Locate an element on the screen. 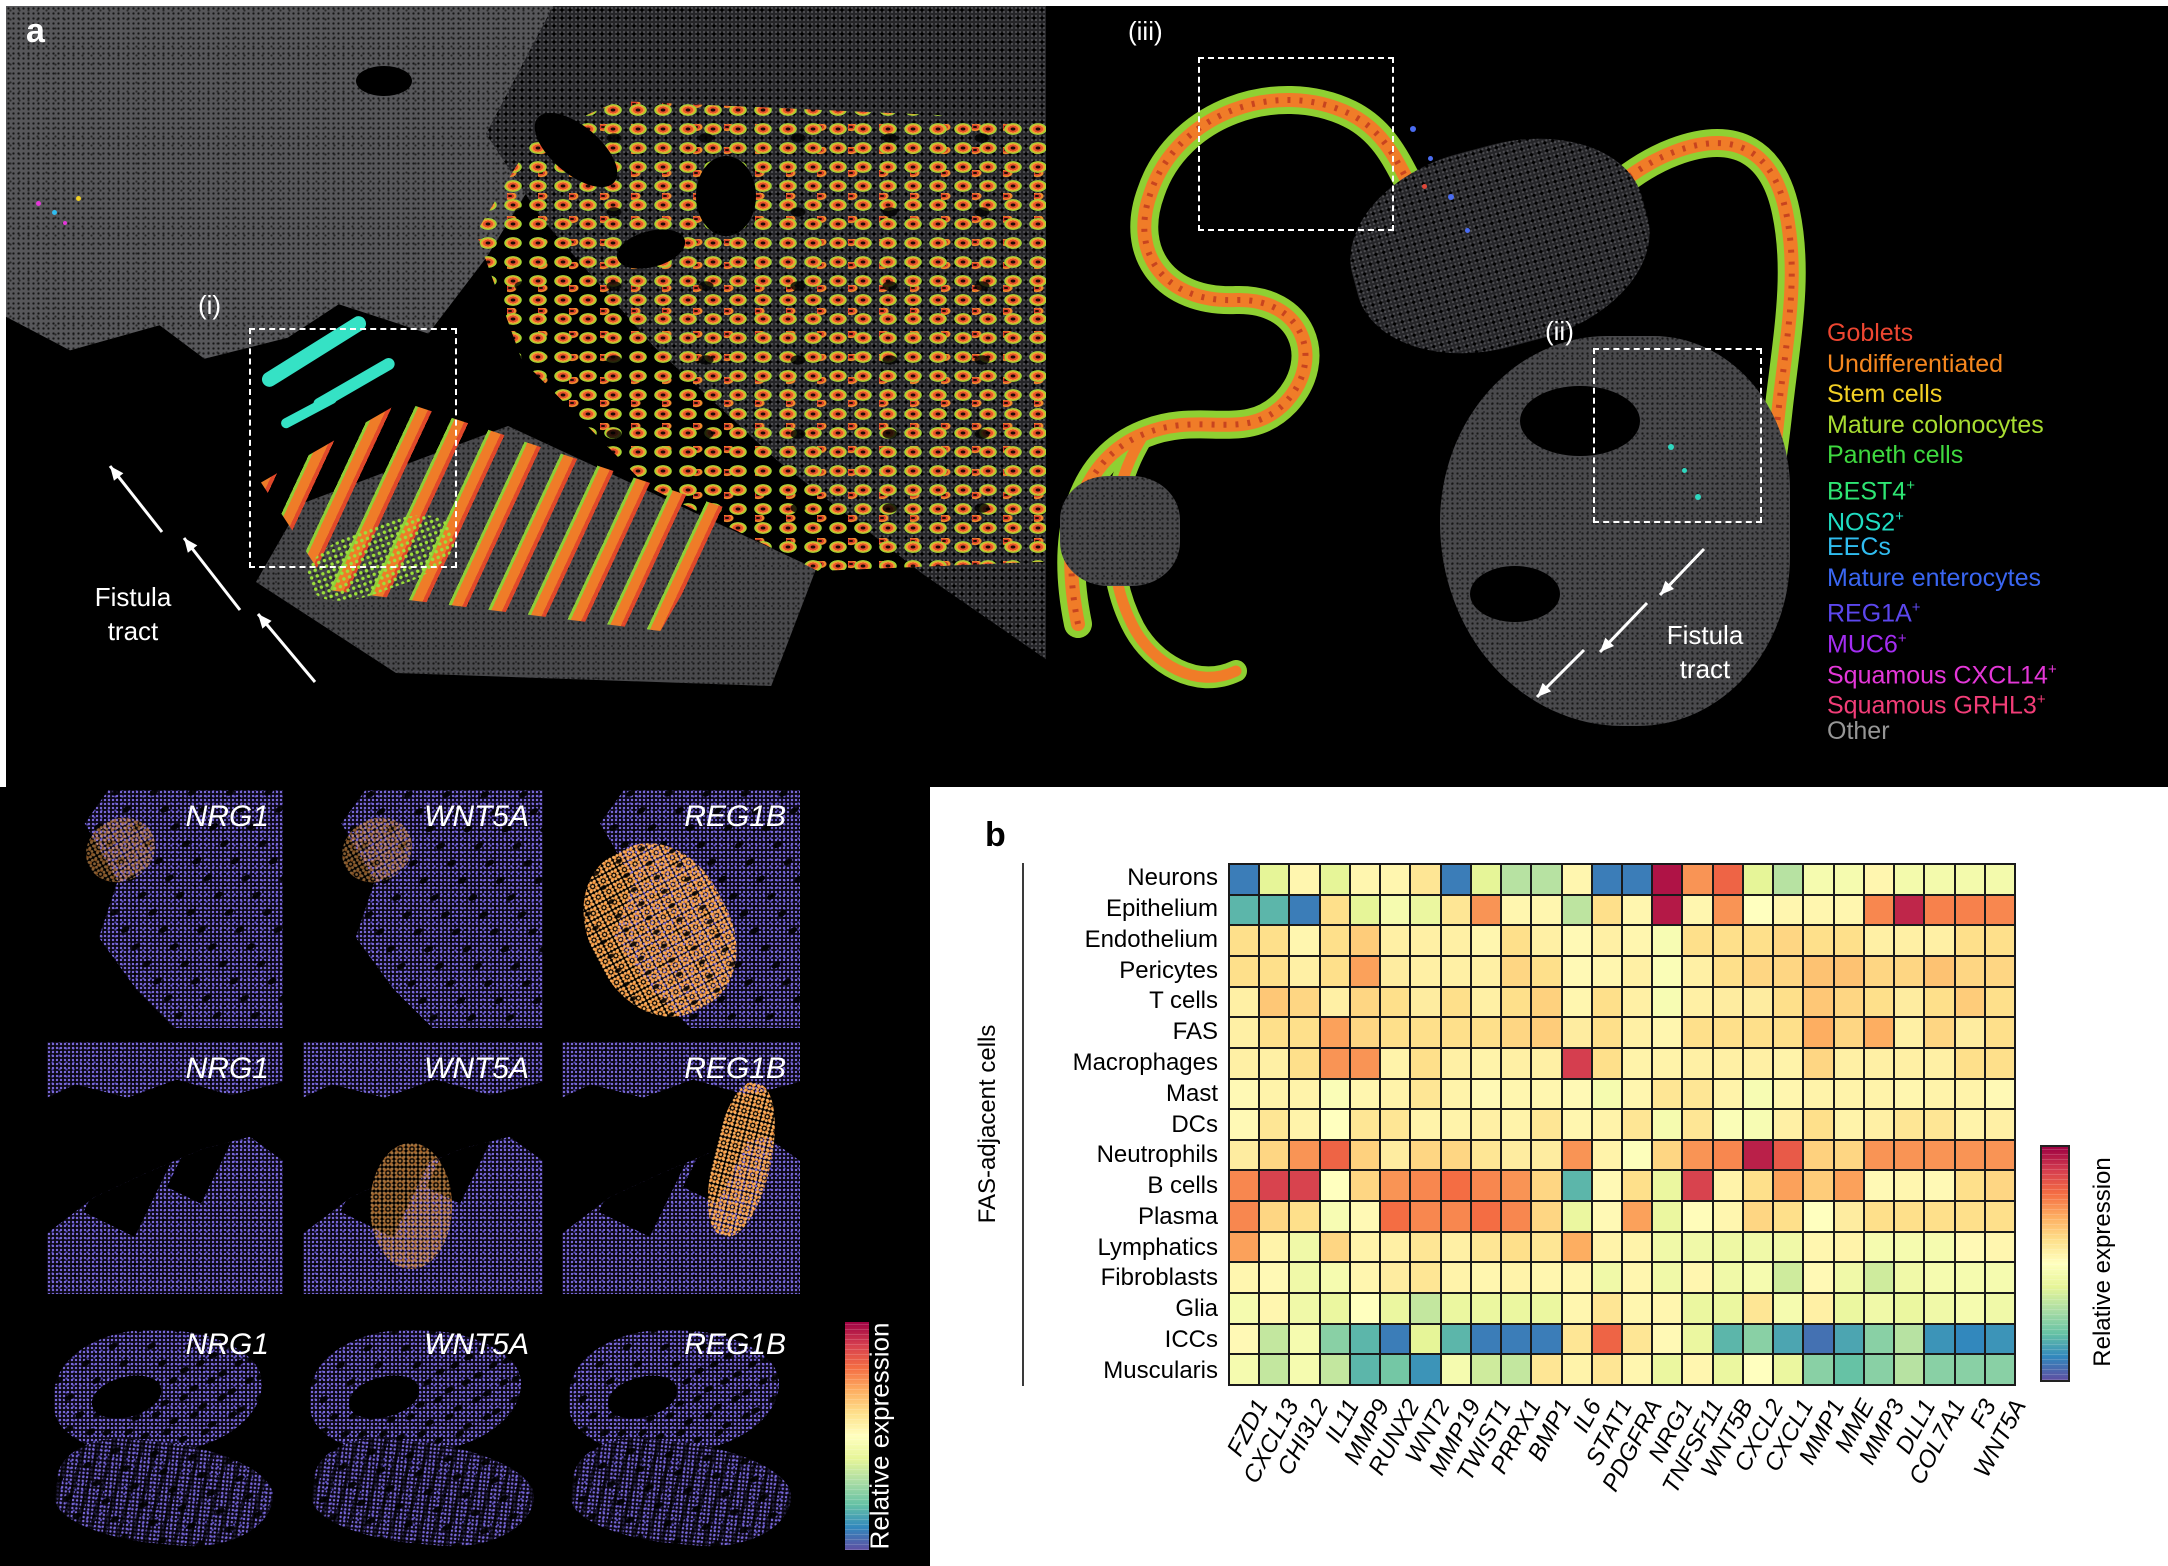 This screenshot has height=1566, width=2168. roi-label-ii: (ii) is located at coordinates (1559, 331).